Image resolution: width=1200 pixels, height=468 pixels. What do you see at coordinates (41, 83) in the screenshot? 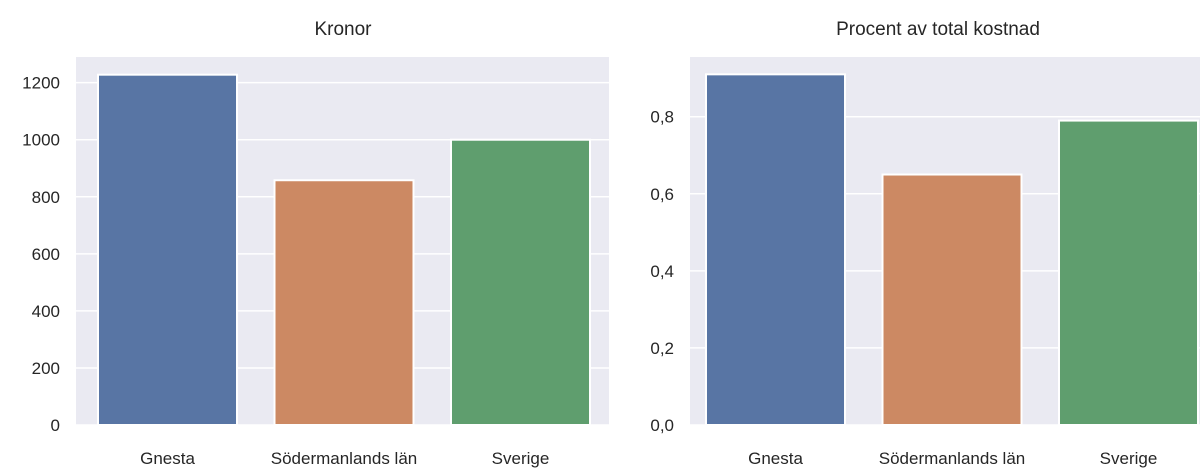
I see `y-tick-label: 1200` at bounding box center [41, 83].